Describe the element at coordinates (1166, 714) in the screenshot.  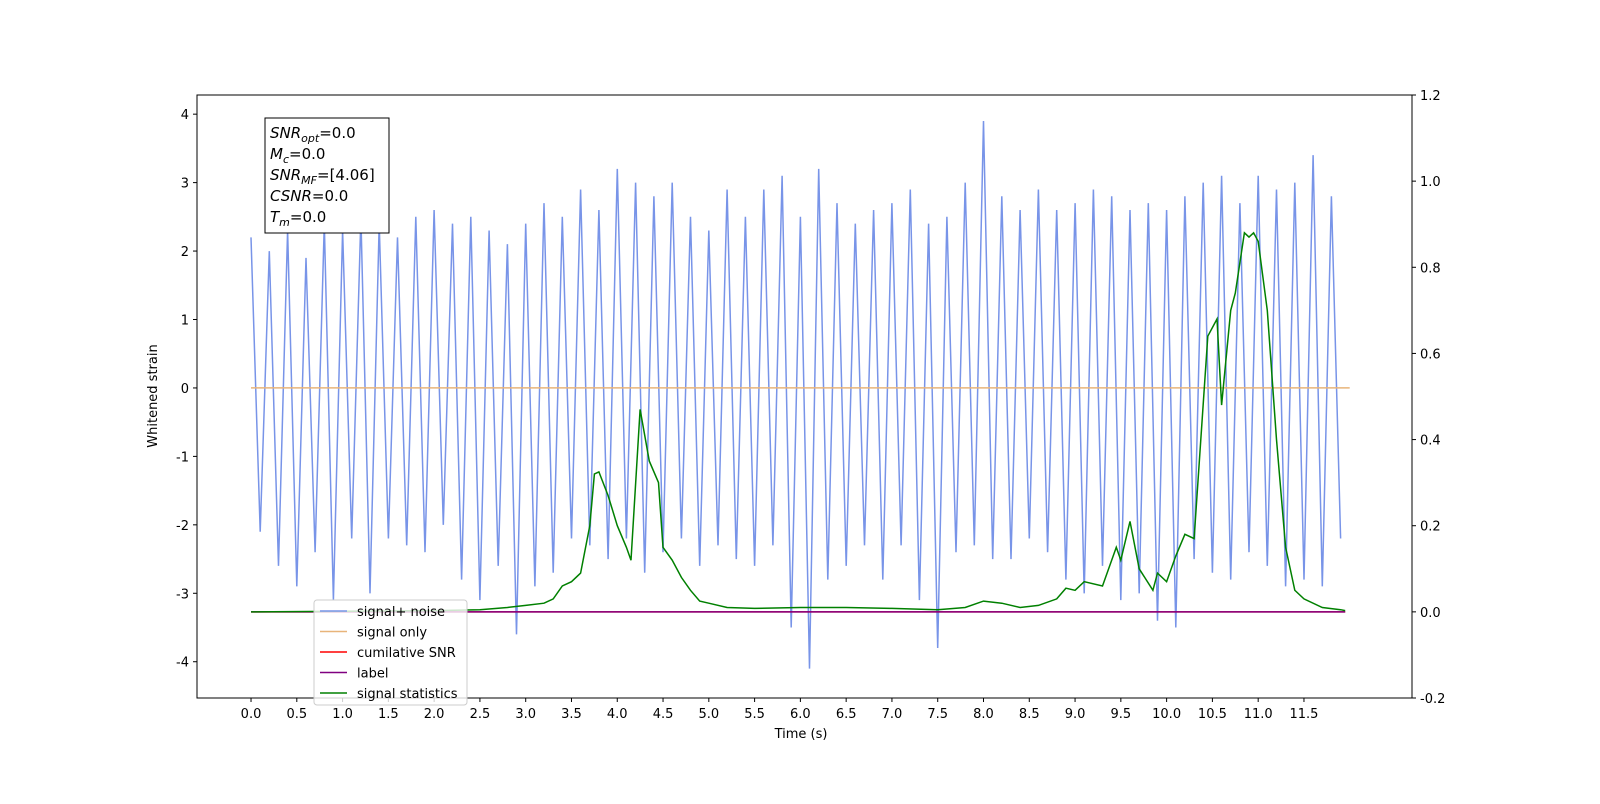
I see `x-tick-label: 10.0` at that location.